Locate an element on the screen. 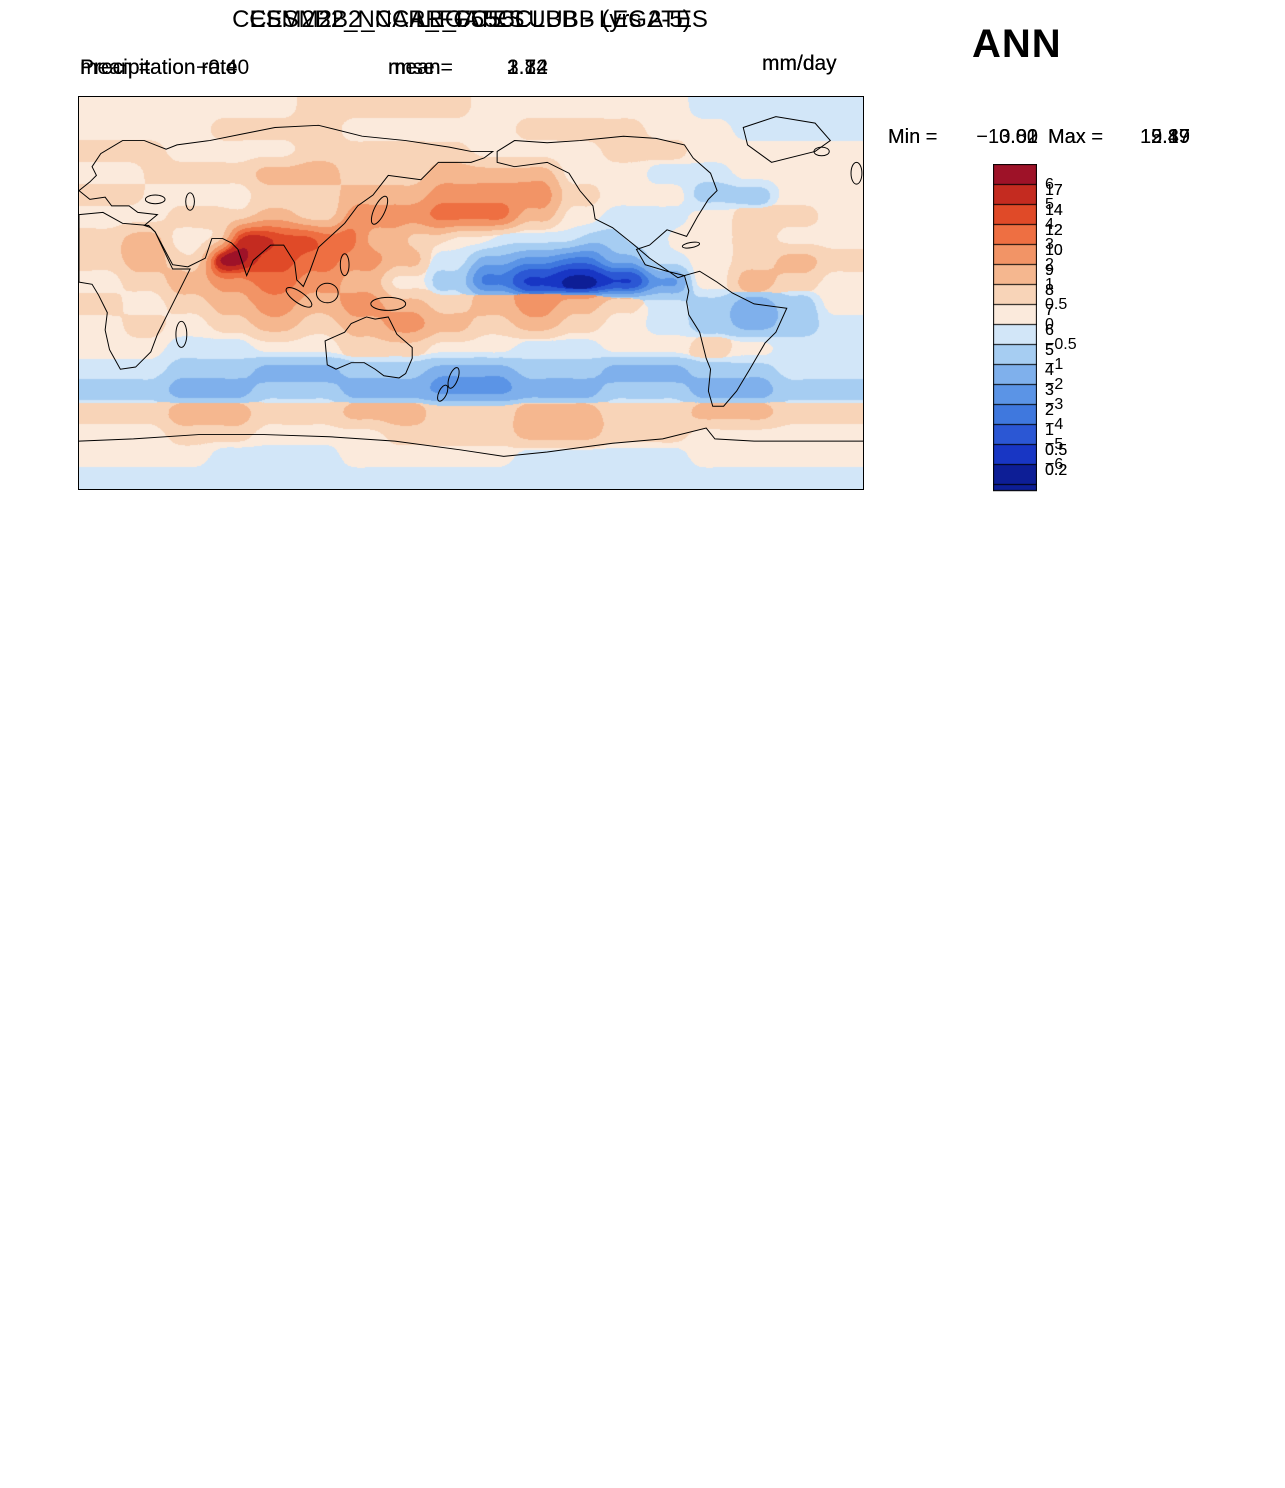 Image resolution: width=1285 pixels, height=1488 pixels. colorbar-tick-label: 9 is located at coordinates (1049, 270).